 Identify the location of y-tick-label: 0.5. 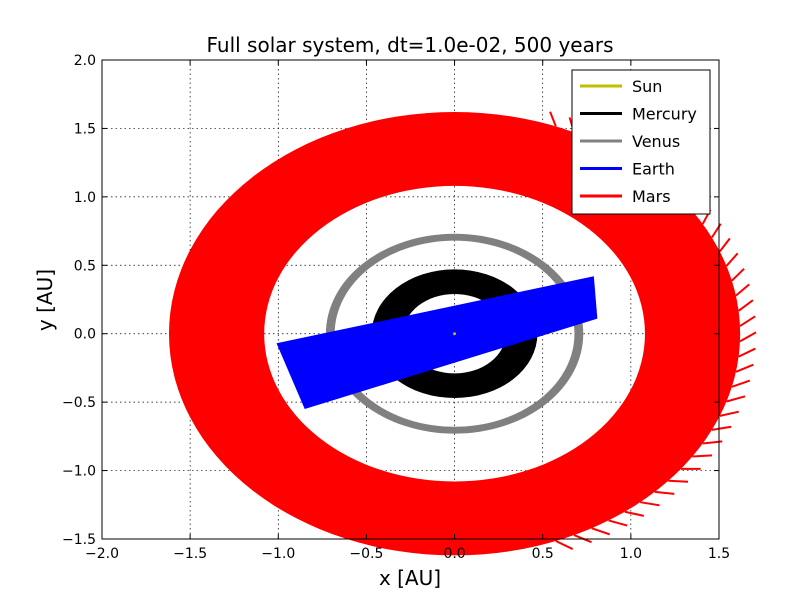
(85, 266).